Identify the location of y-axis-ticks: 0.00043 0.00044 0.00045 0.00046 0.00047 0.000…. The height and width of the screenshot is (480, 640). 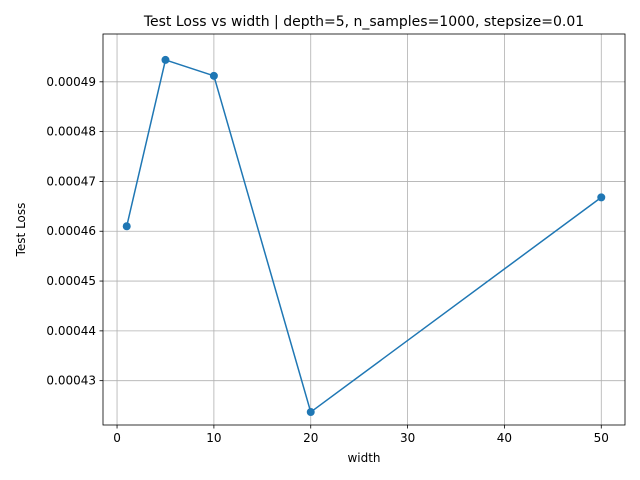
(74, 231).